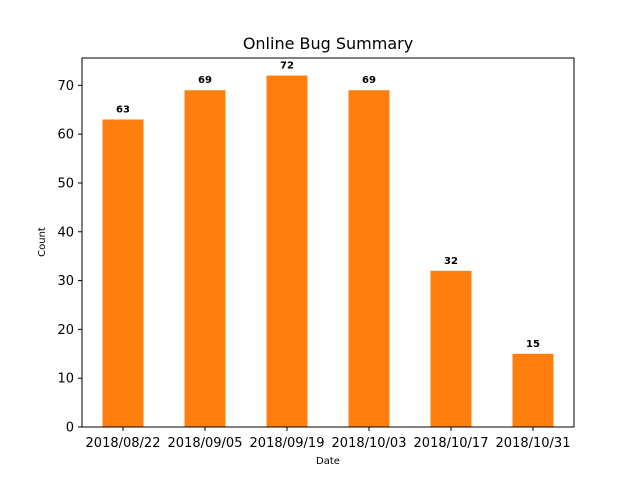  I want to click on y-tick-label: 30, so click(65, 281).